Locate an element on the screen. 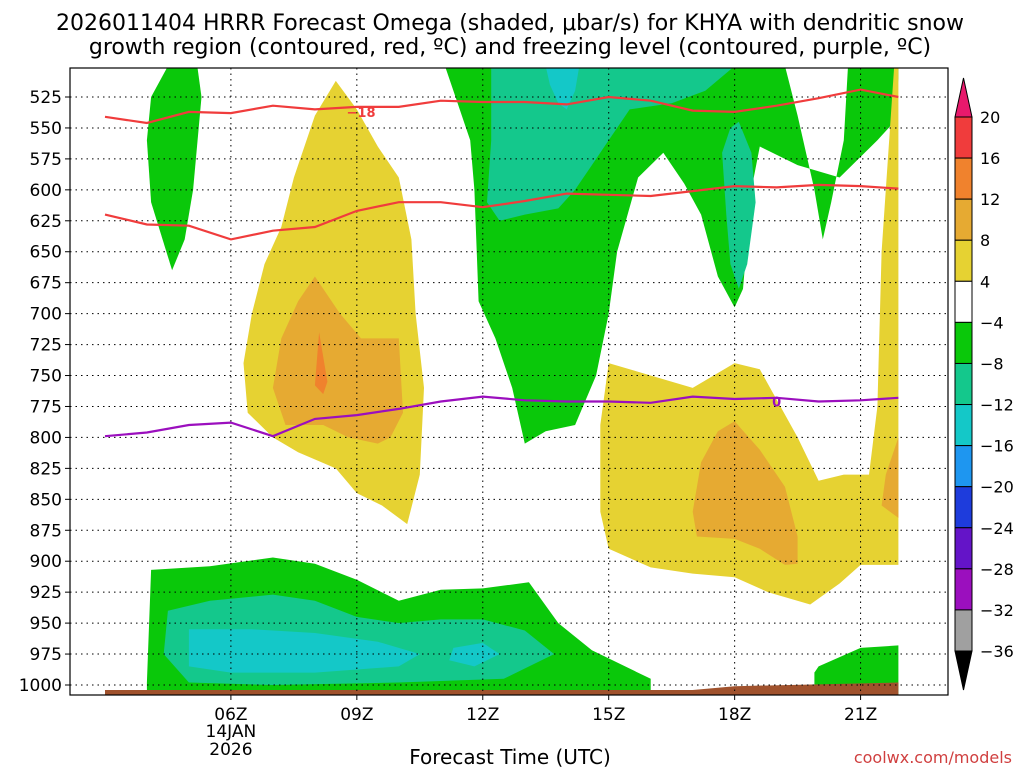  shade-orange-right is located at coordinates (745, 493).